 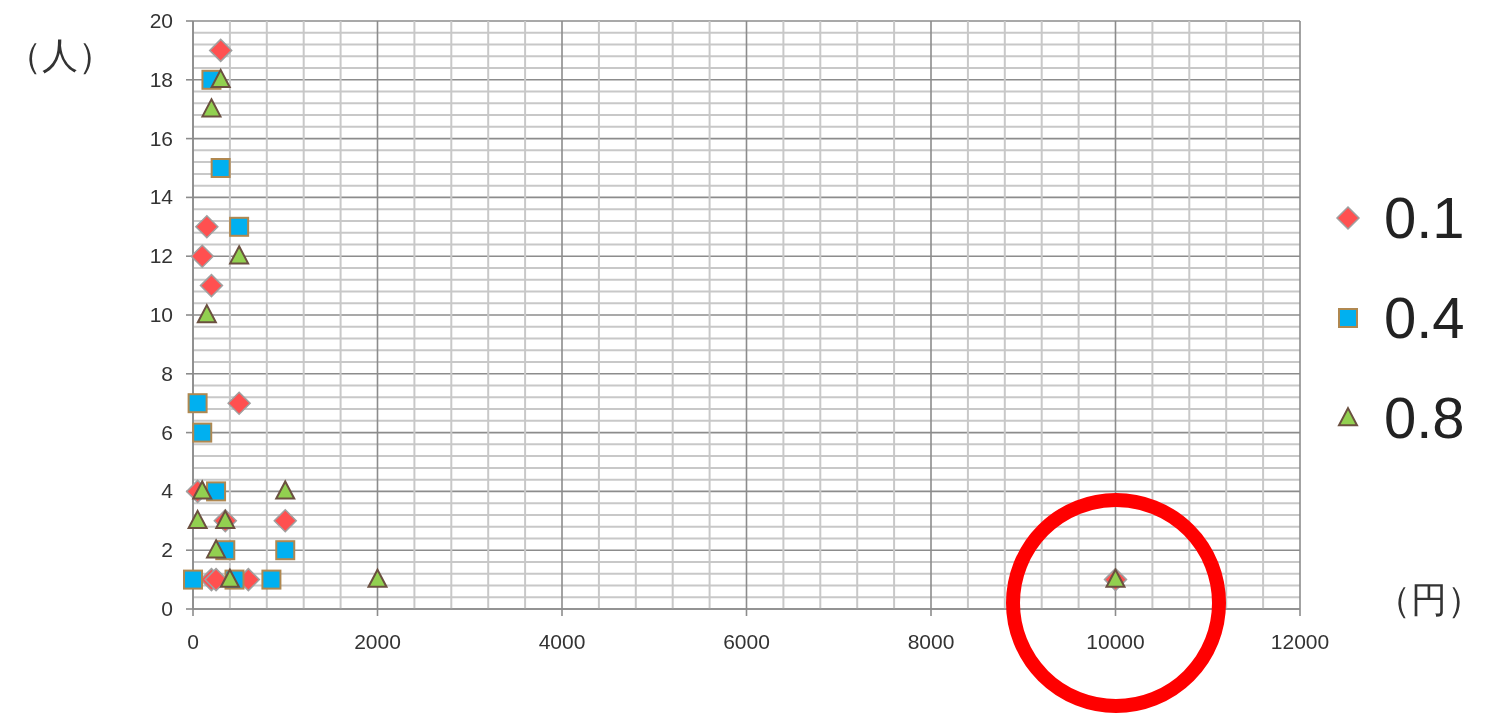 What do you see at coordinates (562, 641) in the screenshot?
I see `x-tick-label: 4000` at bounding box center [562, 641].